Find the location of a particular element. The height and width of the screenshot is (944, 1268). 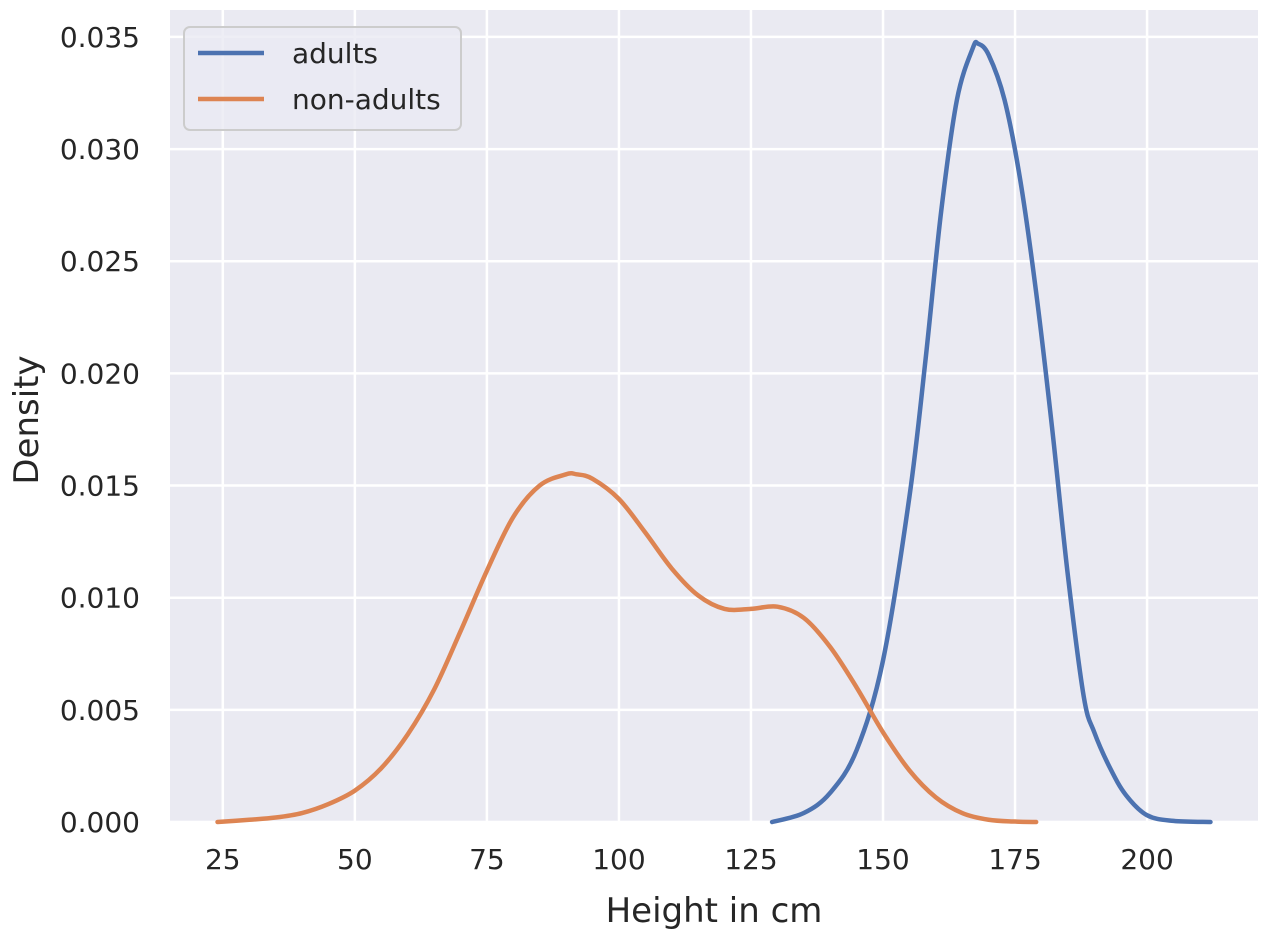

legend-label-non-adults: non-adults is located at coordinates (366, 99).